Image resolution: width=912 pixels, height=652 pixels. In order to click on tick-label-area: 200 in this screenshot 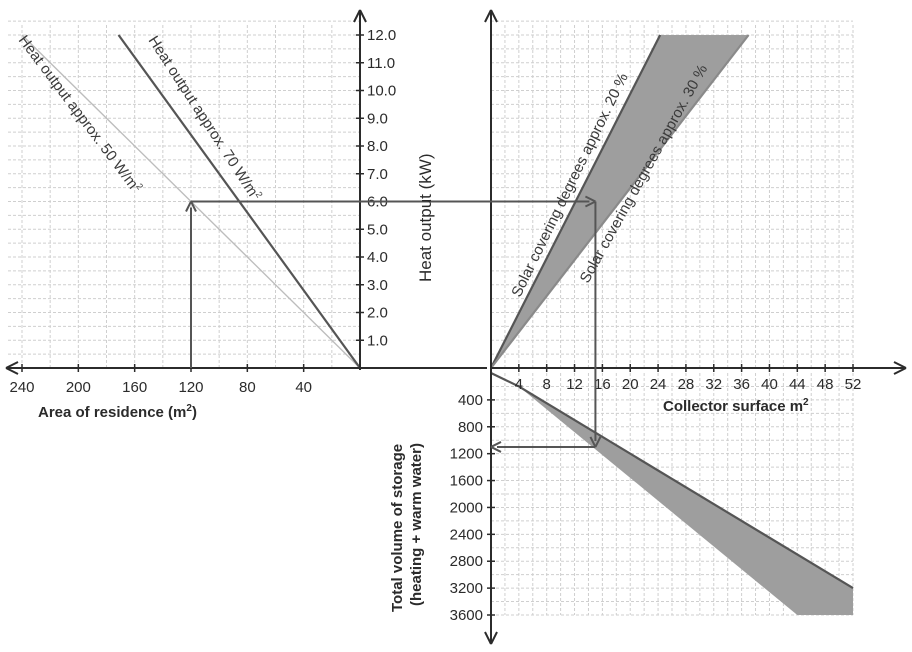, I will do `click(78, 387)`.